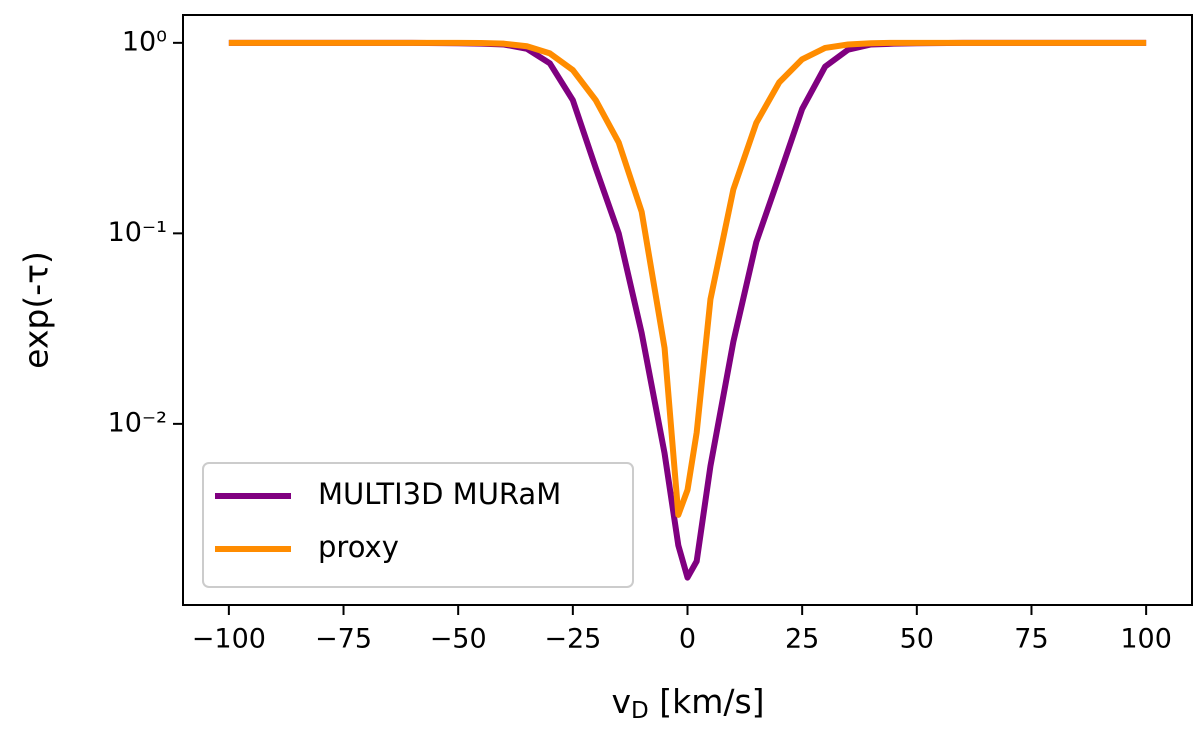 The image size is (1200, 733). Describe the element at coordinates (1146, 639) in the screenshot. I see `x-tick-label: 100` at that location.